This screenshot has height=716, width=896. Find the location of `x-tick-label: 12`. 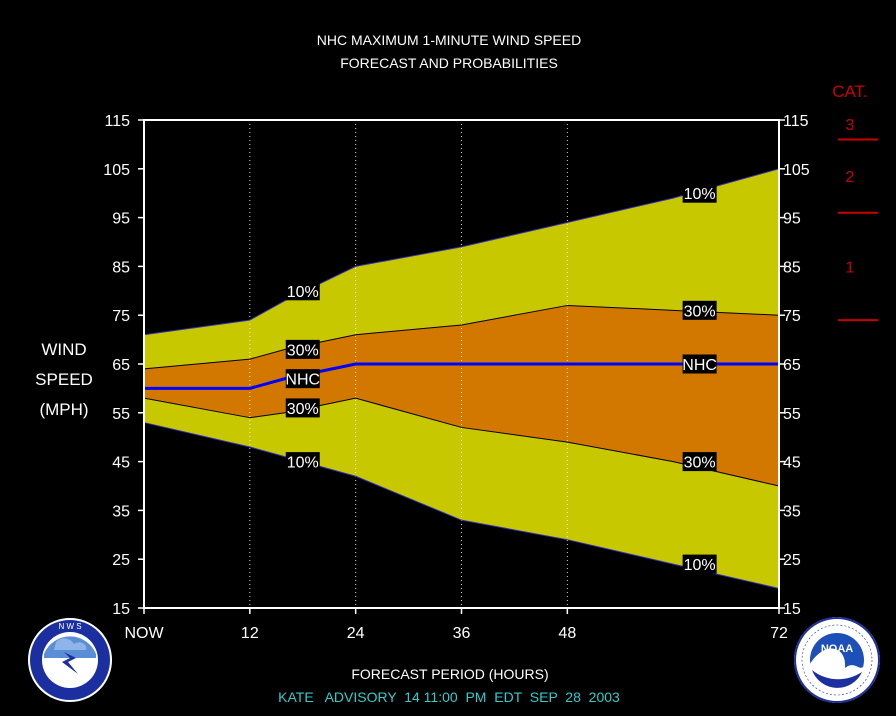

x-tick-label: 12 is located at coordinates (250, 633).